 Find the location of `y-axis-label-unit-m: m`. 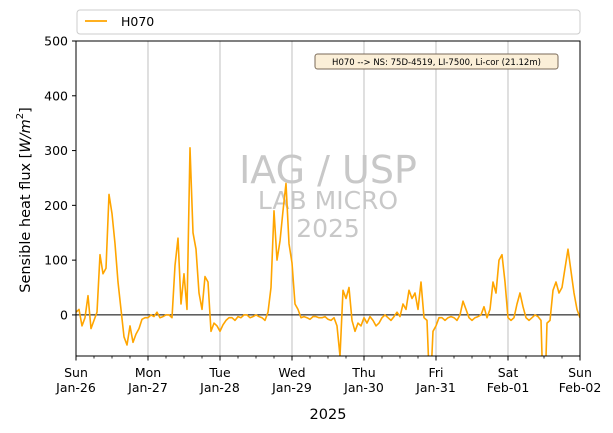

y-axis-label-unit-m: m is located at coordinates (26, 126).